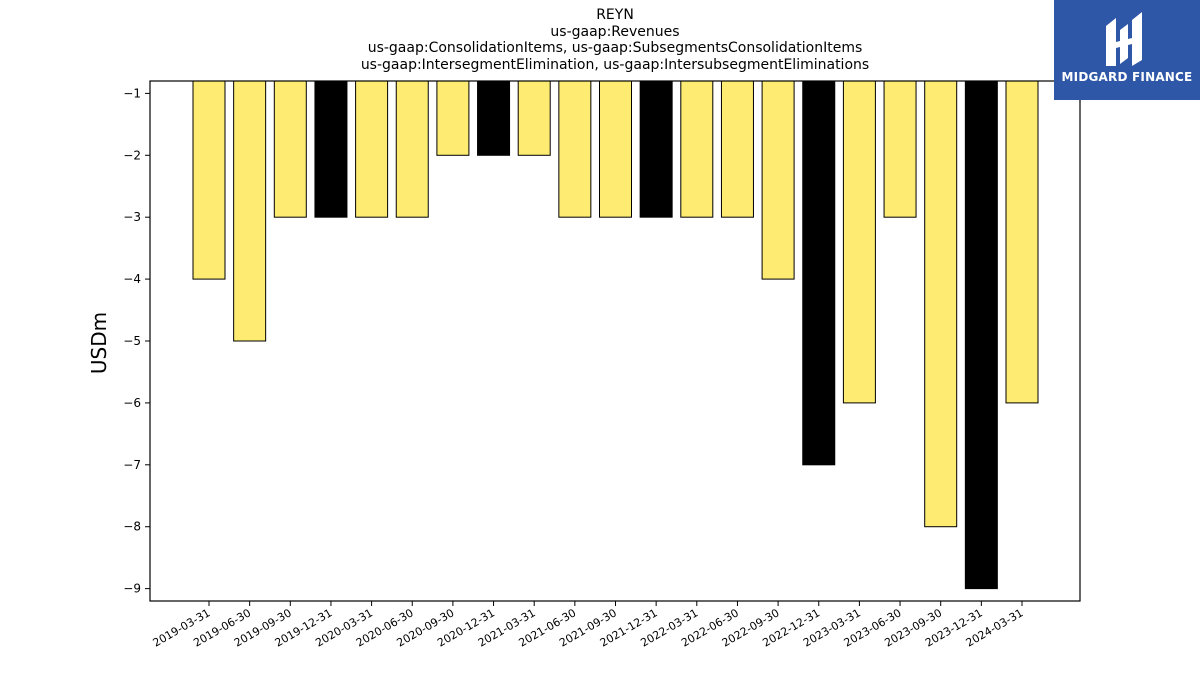  Describe the element at coordinates (132, 403) in the screenshot. I see `y-tick-label: −6` at that location.